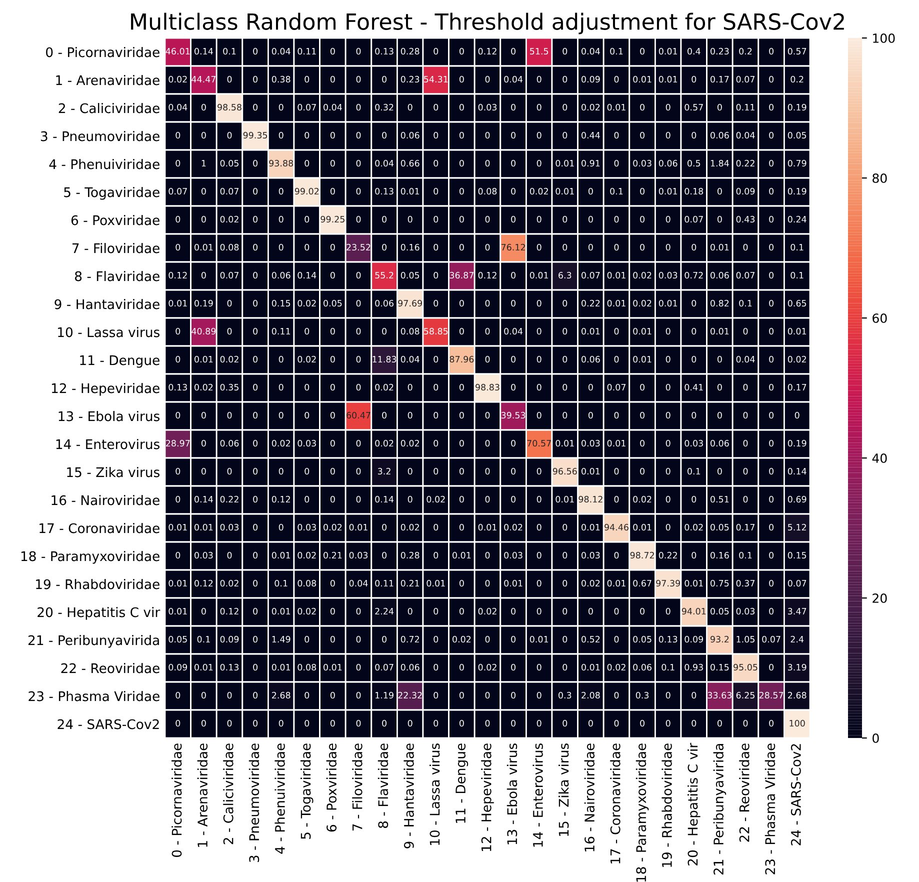 The image size is (919, 882). What do you see at coordinates (487, 23) in the screenshot?
I see `chart-title: Multiclass Random Forest - Threshold adjustment for SARS-Cov2` at bounding box center [487, 23].